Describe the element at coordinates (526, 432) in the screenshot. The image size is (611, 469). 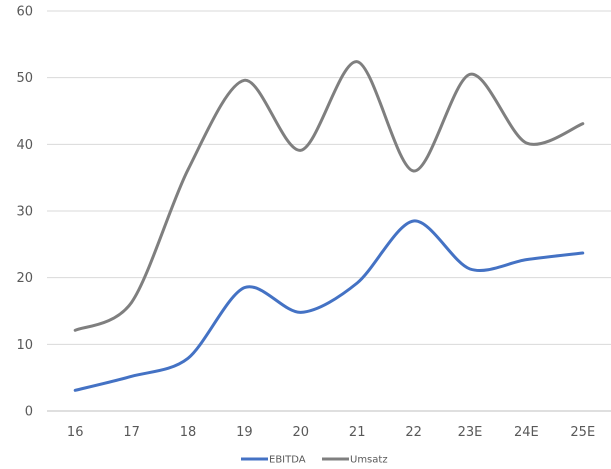
I see `x-tick-label: 24E` at that location.